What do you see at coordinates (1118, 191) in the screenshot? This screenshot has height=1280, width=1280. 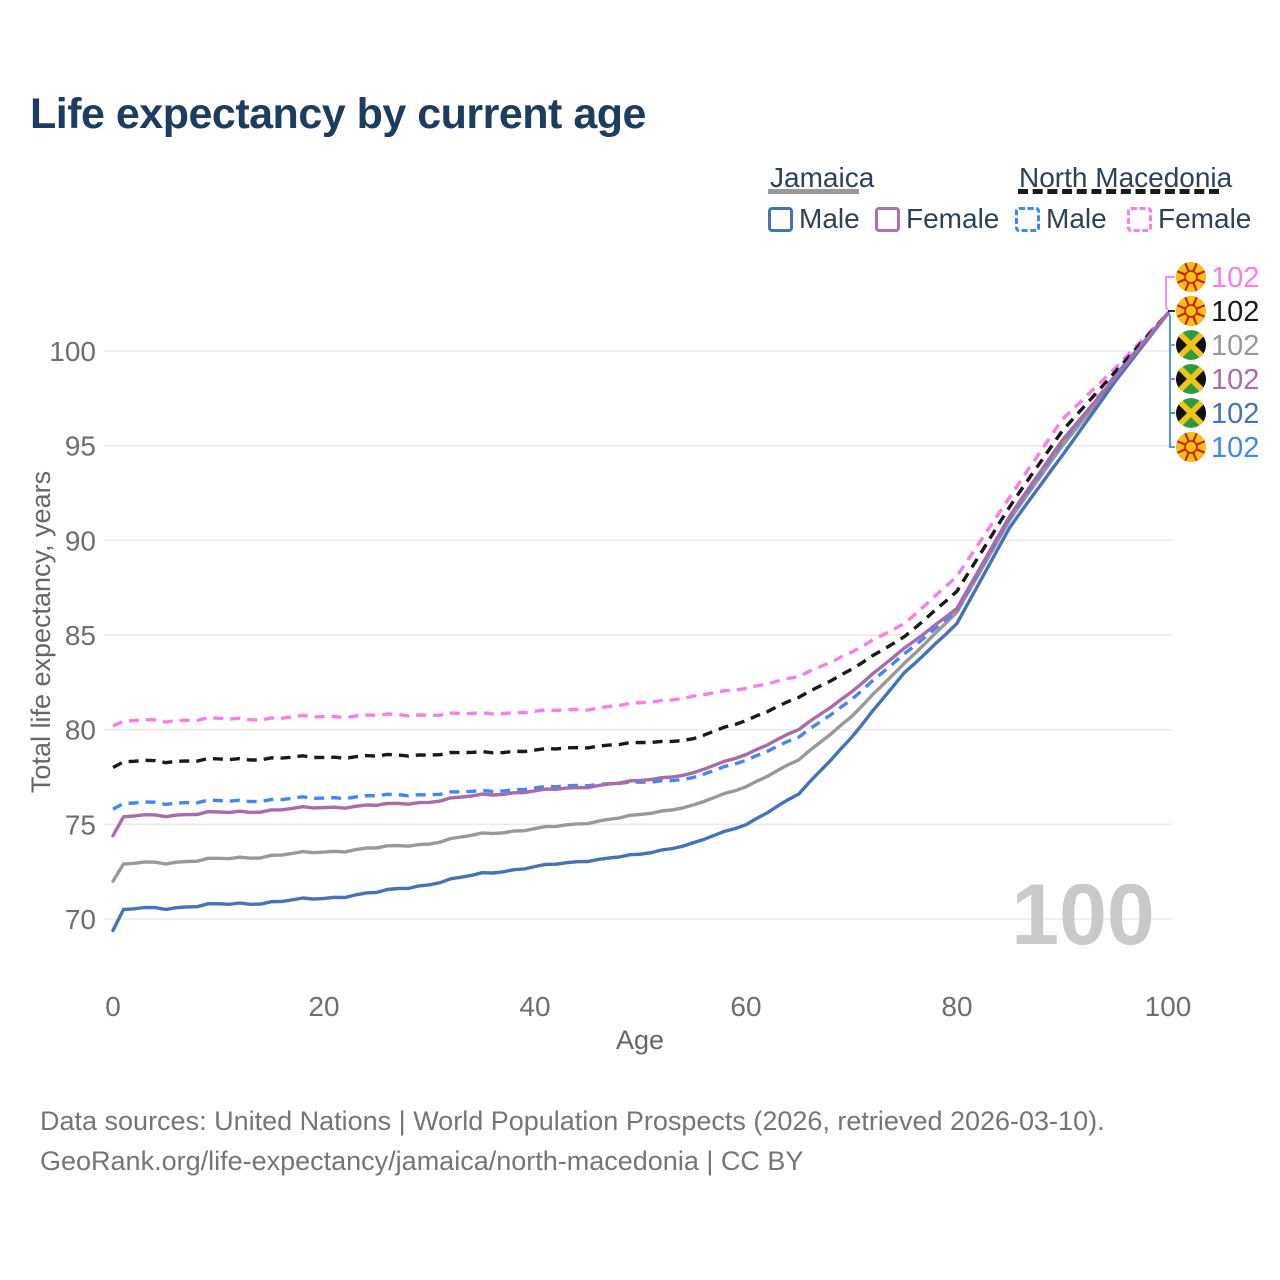 I see `legend-underline-north-macedonia-icon` at bounding box center [1118, 191].